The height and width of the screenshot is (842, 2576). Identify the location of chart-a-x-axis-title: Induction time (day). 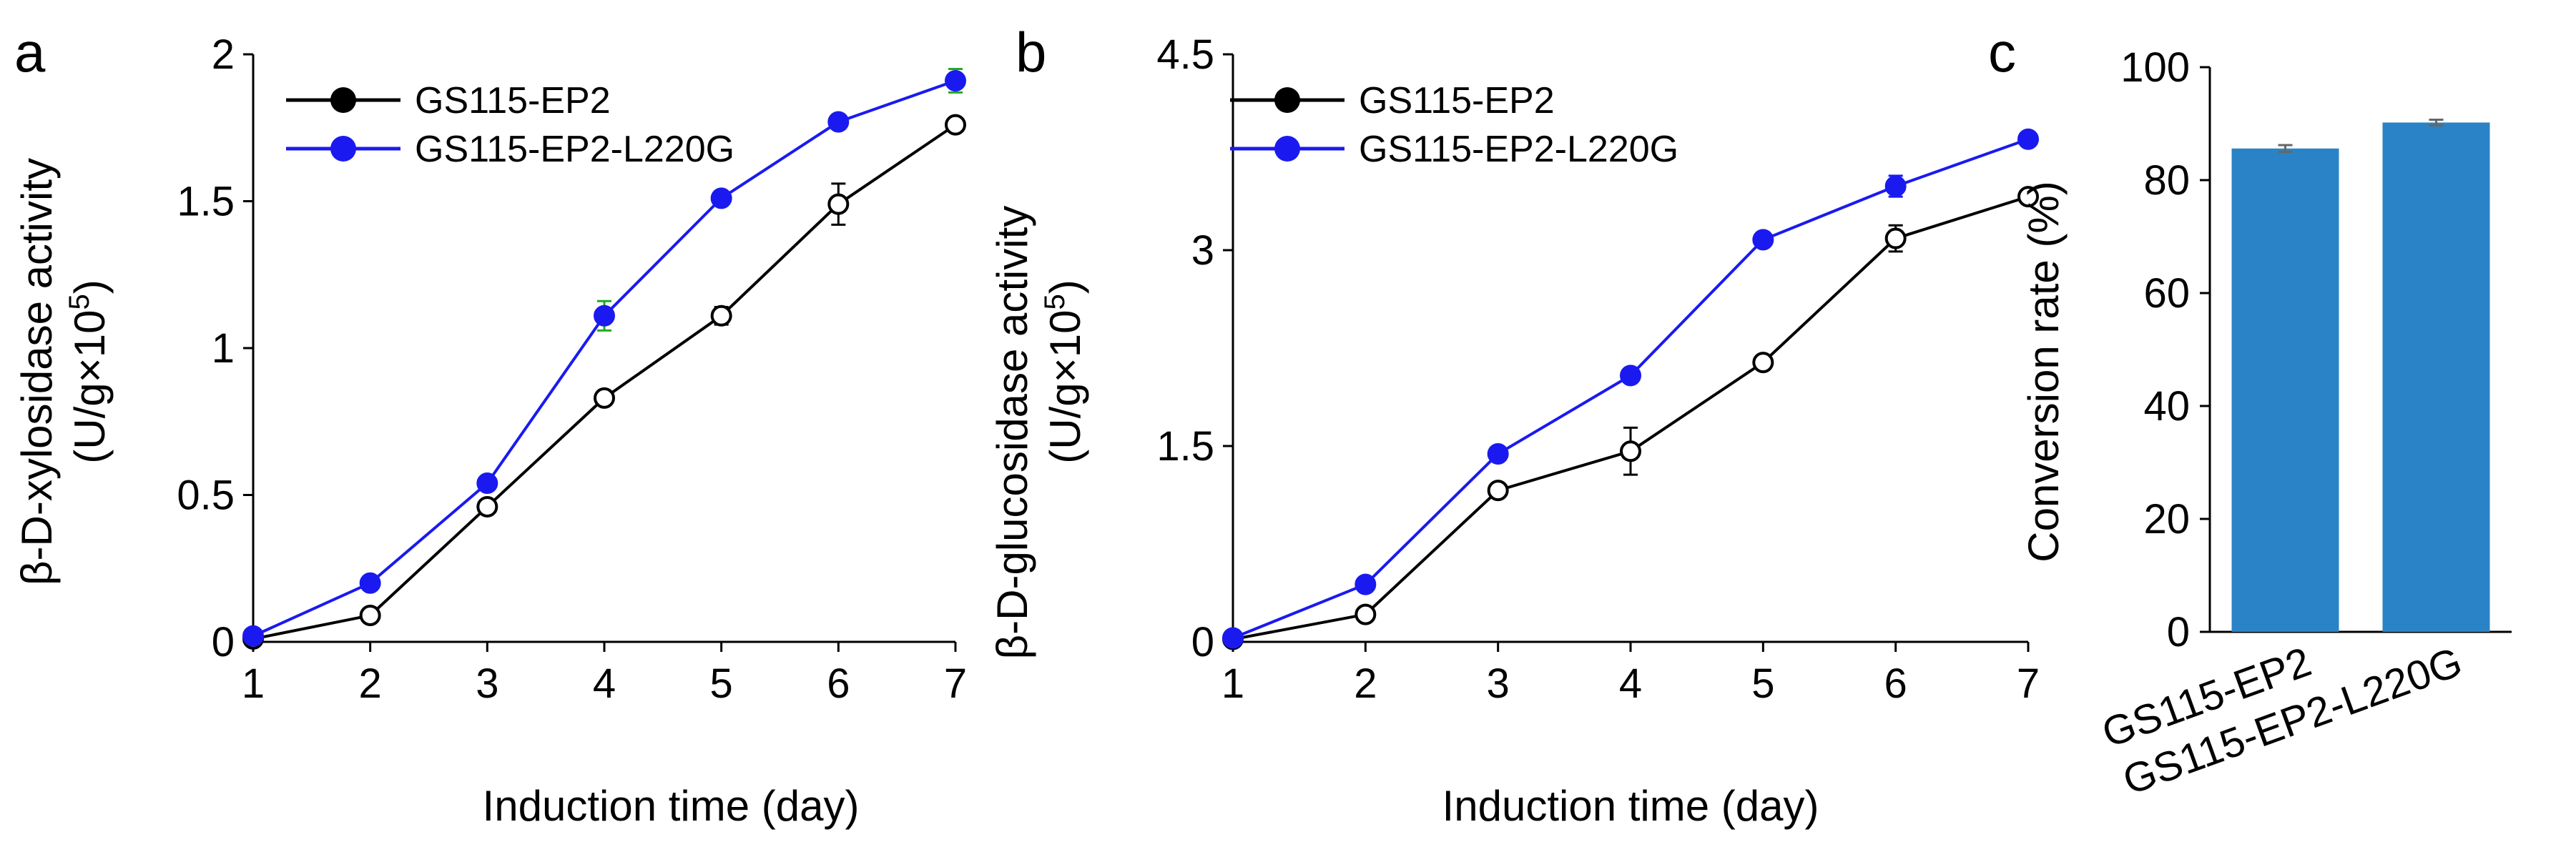
(671, 806).